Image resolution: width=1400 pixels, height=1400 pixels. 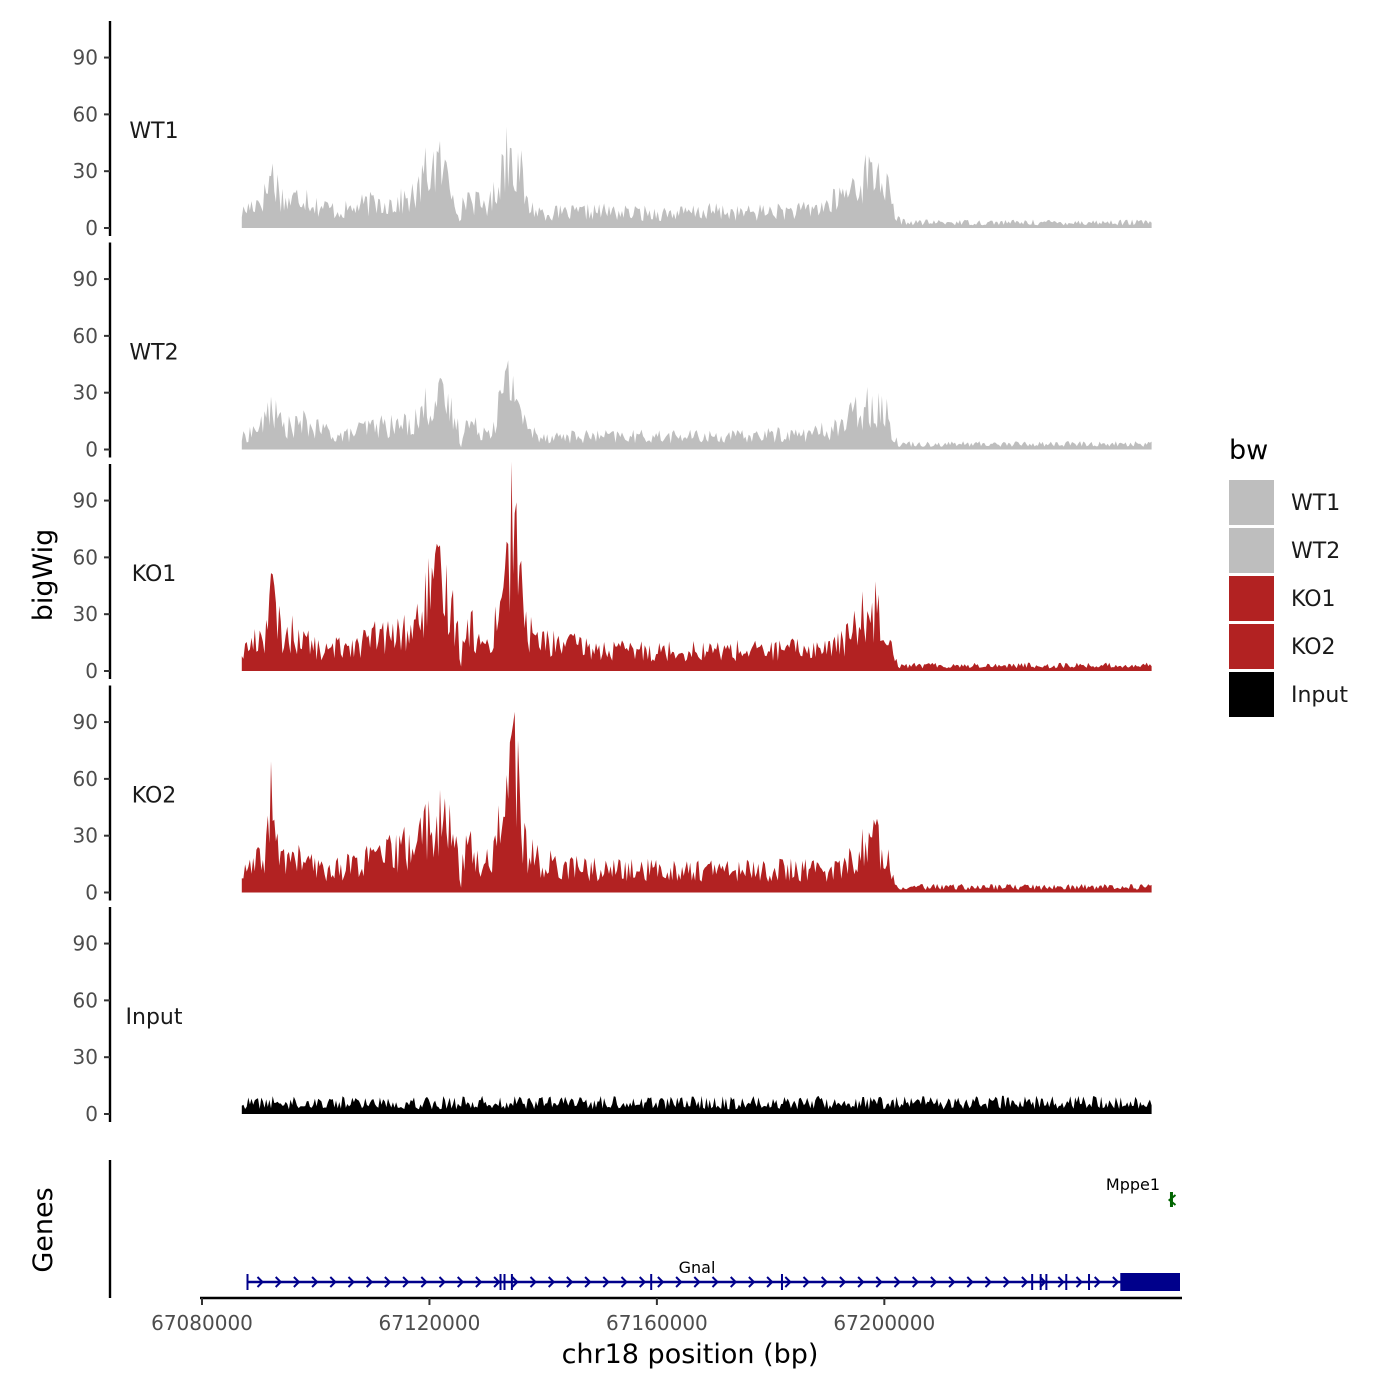 I want to click on x-axis-title: chr18 position (bp), so click(x=690, y=1354).